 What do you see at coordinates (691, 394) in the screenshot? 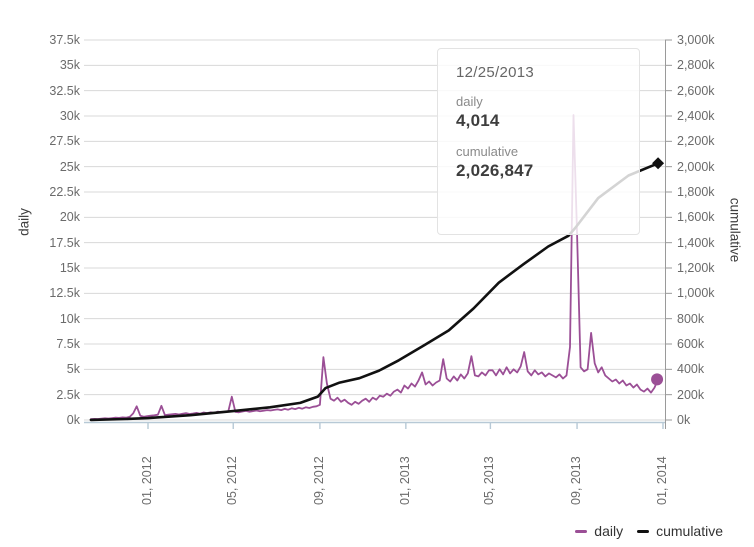
I see `y-axis-right-tick-label: 200k` at bounding box center [691, 394].